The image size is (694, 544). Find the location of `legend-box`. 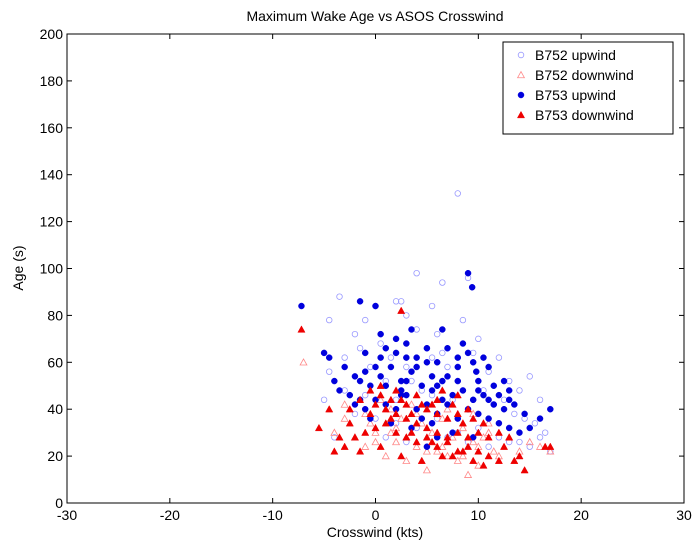

legend-box is located at coordinates (588, 88).